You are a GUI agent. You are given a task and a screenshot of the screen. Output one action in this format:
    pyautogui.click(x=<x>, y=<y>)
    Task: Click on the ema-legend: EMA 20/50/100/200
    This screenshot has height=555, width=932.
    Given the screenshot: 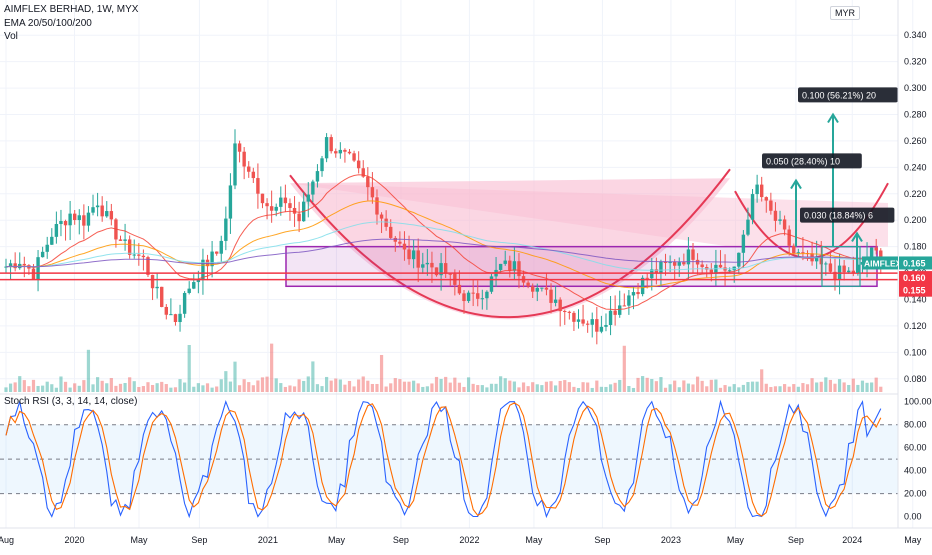 What is the action you would take?
    pyautogui.click(x=48, y=23)
    